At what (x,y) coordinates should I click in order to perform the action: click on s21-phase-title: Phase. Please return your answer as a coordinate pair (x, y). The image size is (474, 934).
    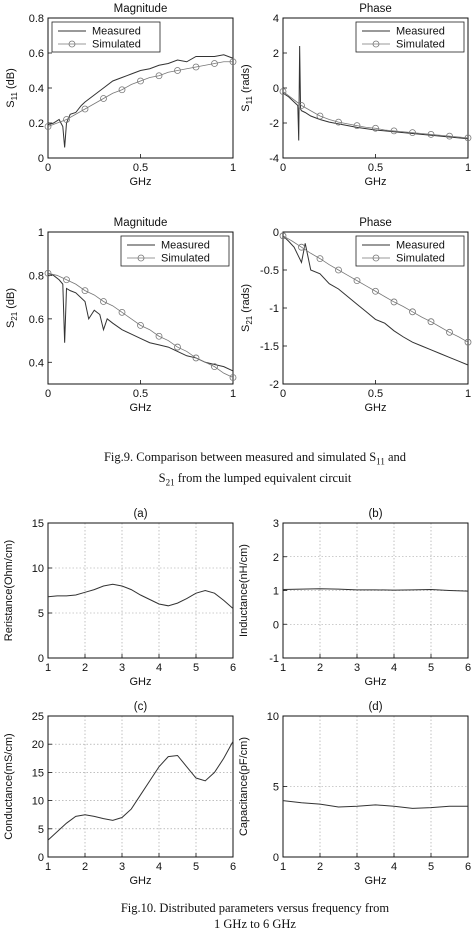
    Looking at the image, I should click on (375, 223).